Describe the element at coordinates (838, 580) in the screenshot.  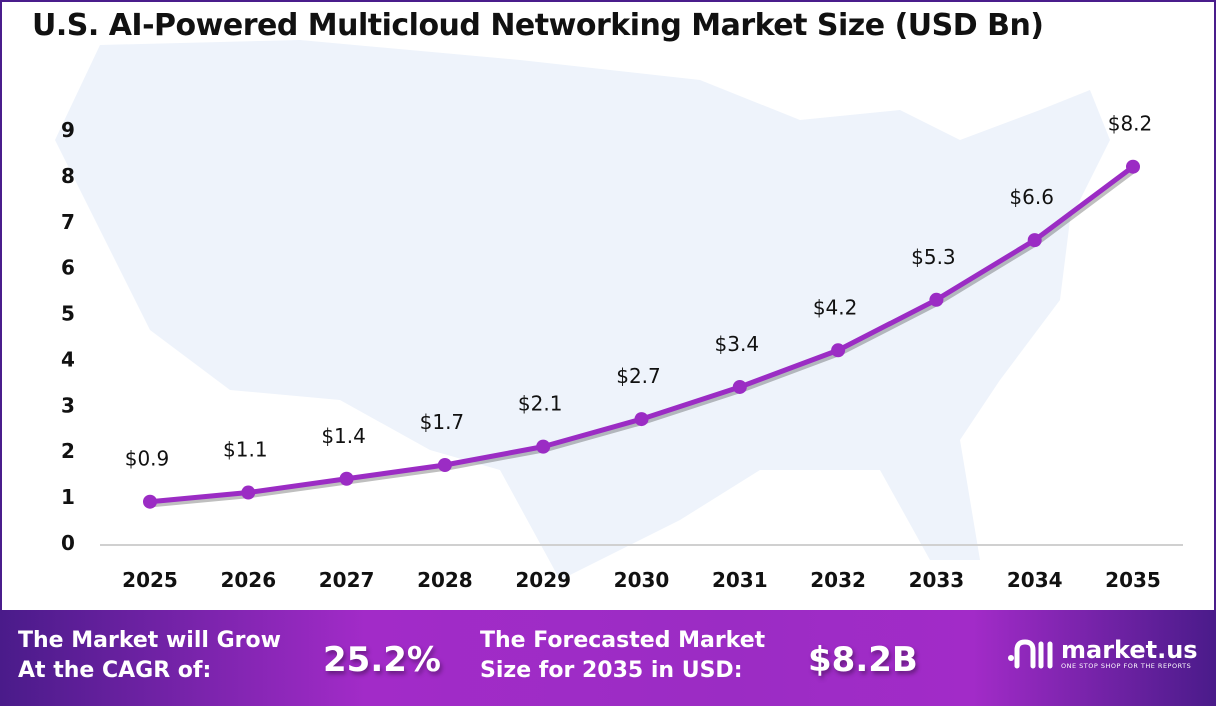
I see `x-tick-label: 2032` at that location.